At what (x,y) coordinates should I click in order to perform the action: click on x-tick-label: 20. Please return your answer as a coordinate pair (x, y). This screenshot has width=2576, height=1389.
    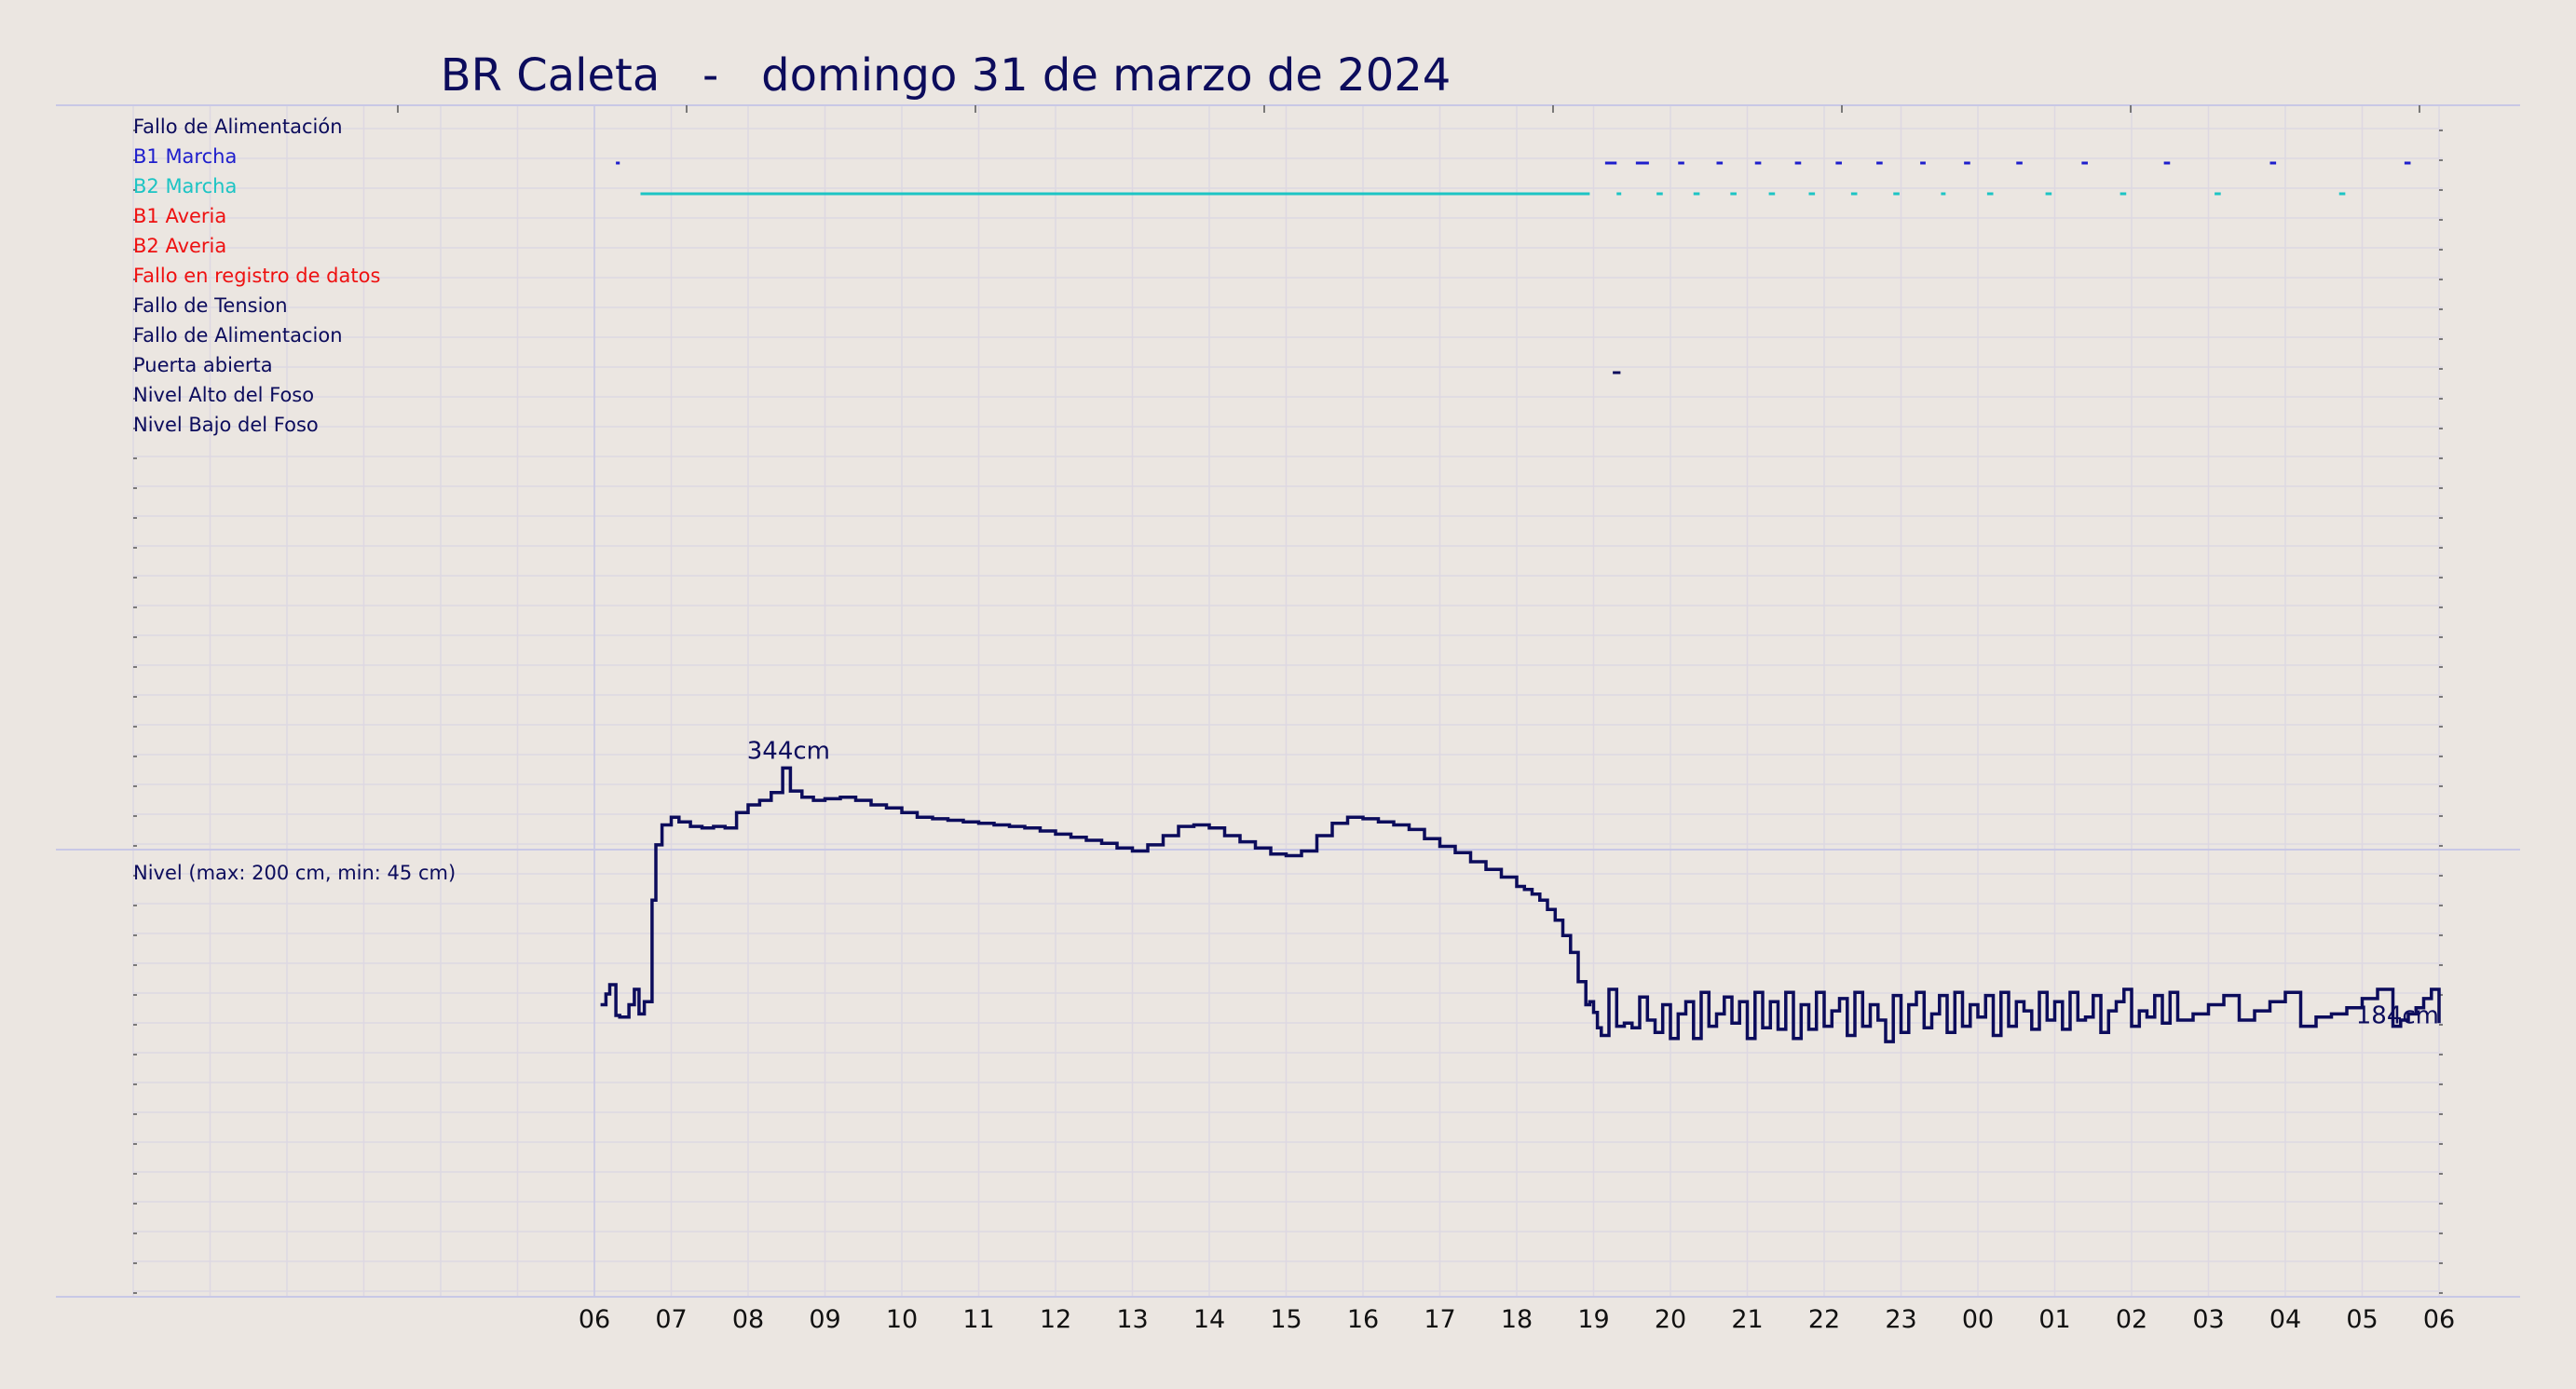
    Looking at the image, I should click on (1670, 1319).